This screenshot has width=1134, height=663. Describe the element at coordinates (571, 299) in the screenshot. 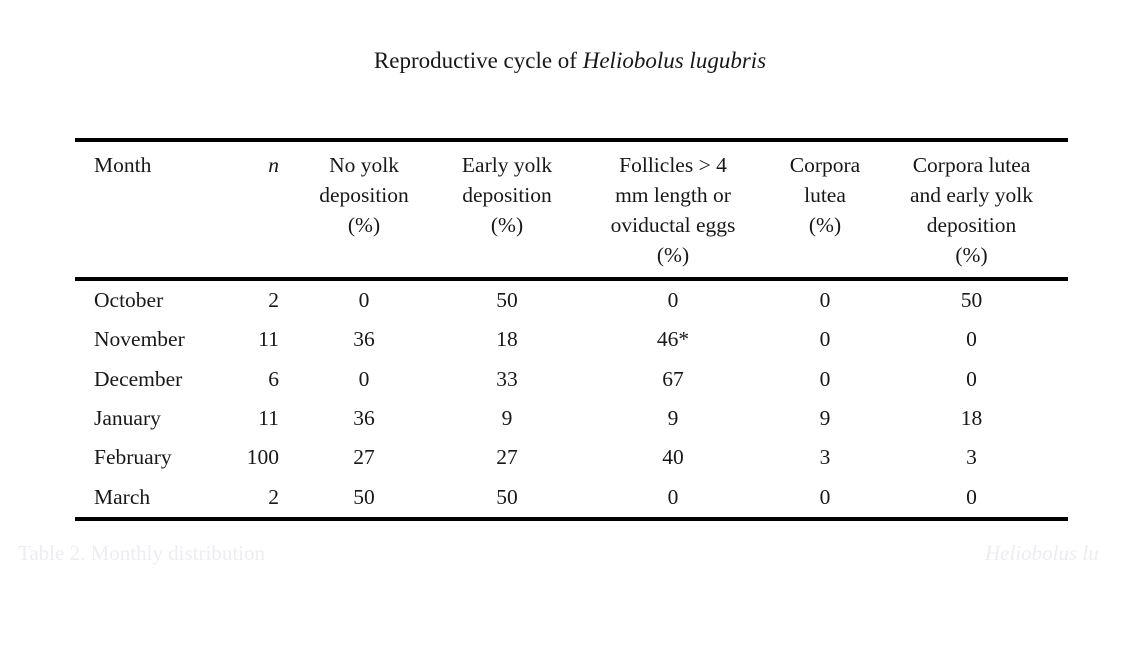

I see `table-row-october: October 2 0 50 0 0 50` at that location.